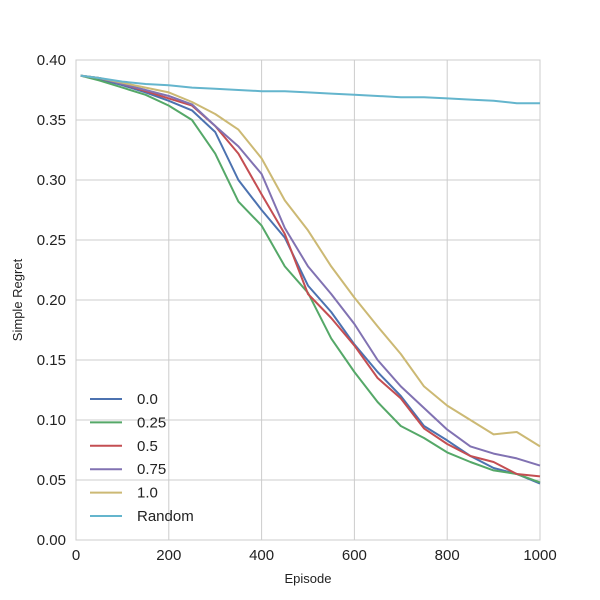 This screenshot has height=600, width=600. Describe the element at coordinates (51, 60) in the screenshot. I see `y-tick-label: 0.40` at that location.